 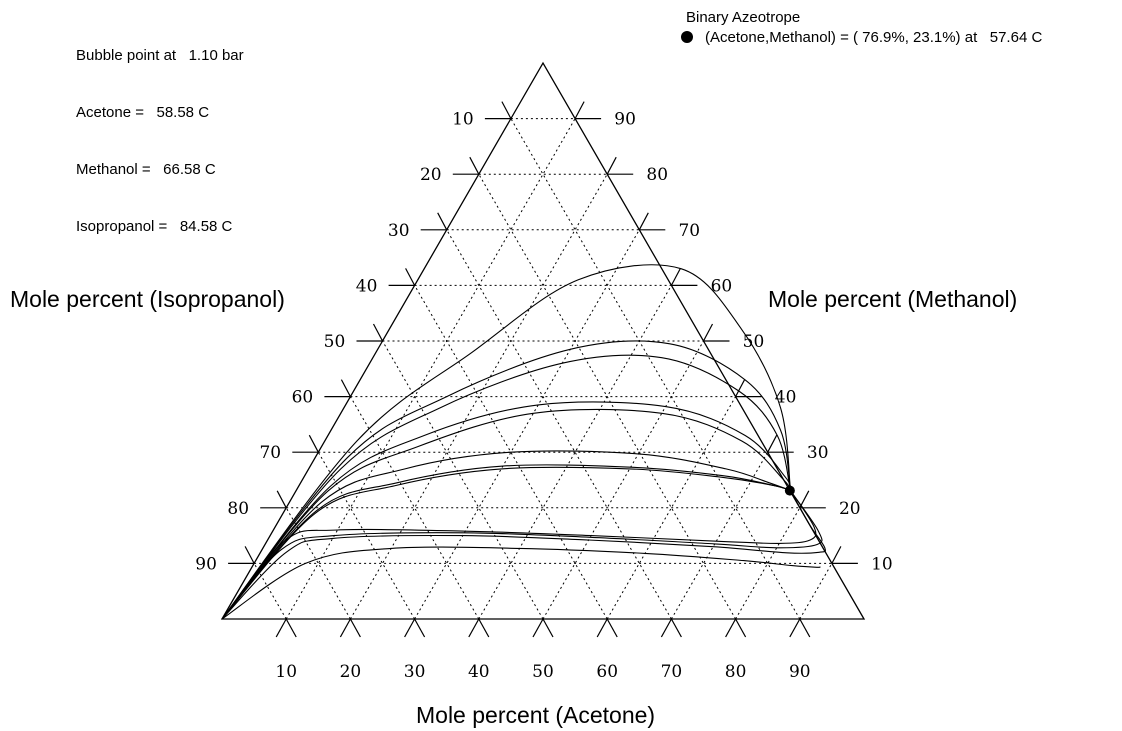 I want to click on tick-left-10-b, so click(x=506, y=110).